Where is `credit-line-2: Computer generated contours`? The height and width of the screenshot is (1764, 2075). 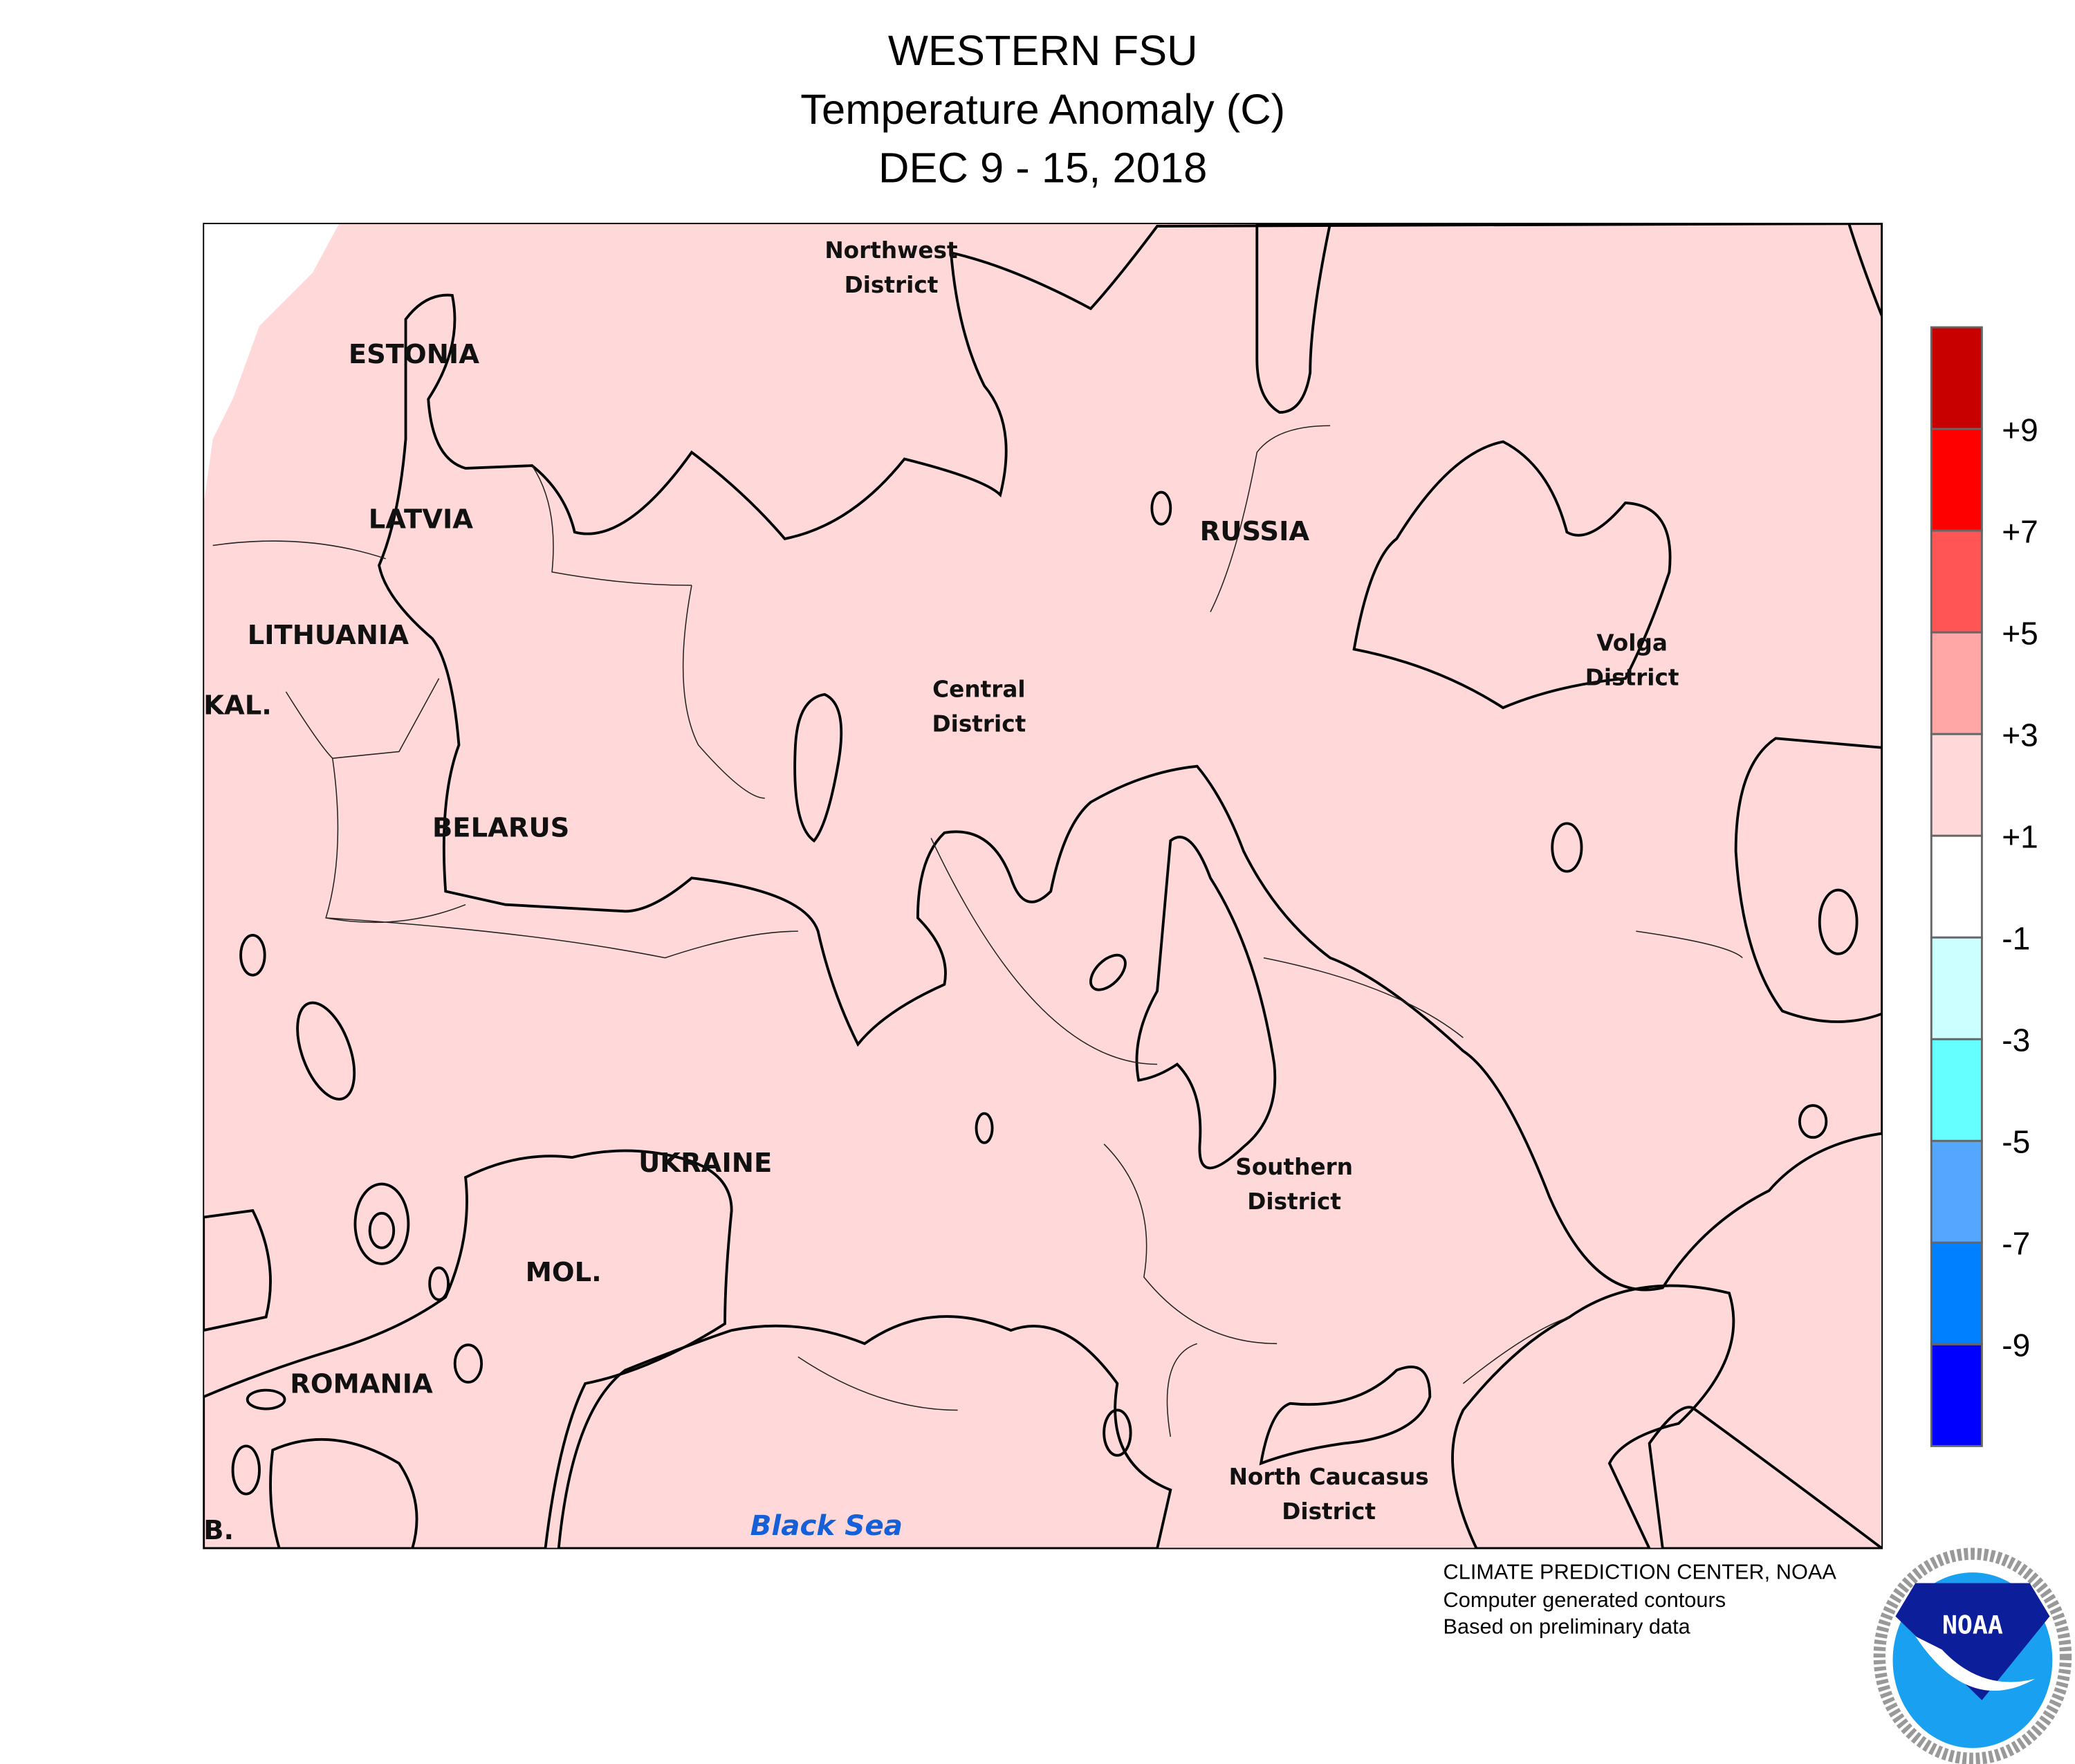
credit-line-2: Computer generated contours is located at coordinates (1585, 1600).